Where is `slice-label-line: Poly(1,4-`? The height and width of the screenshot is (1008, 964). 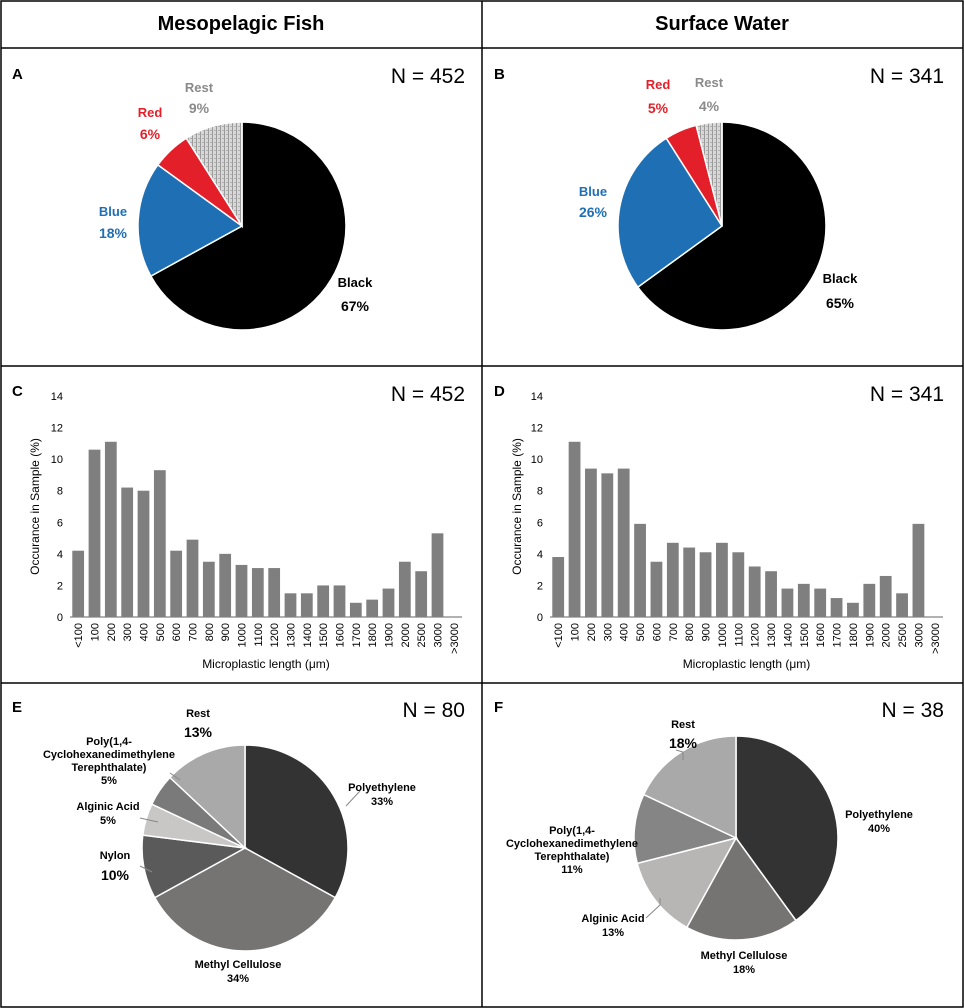
slice-label-line: Poly(1,4- is located at coordinates (572, 831).